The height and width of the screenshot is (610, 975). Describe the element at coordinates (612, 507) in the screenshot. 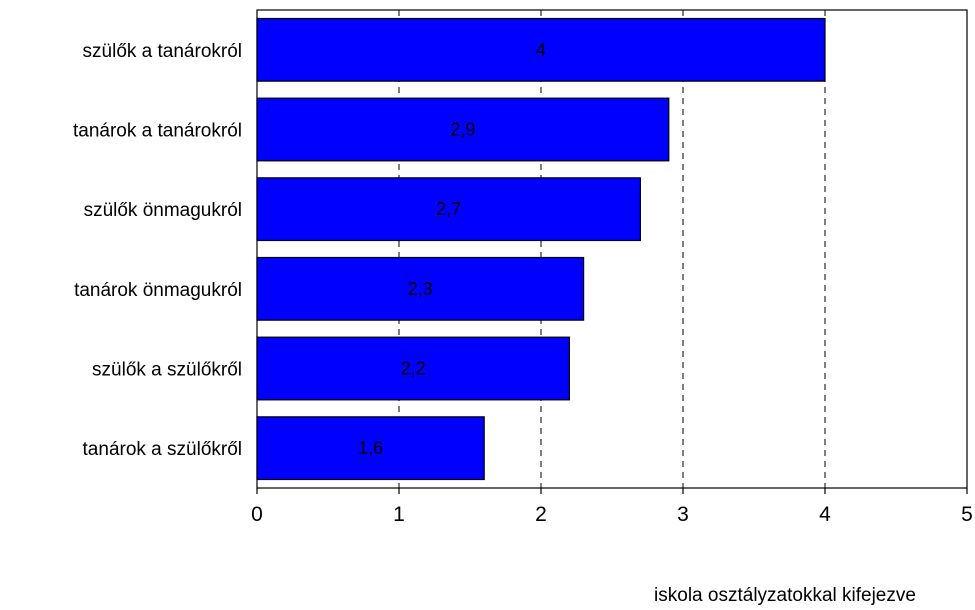

I see `x-axis-ticks: 0 1 2 3 4 5` at that location.